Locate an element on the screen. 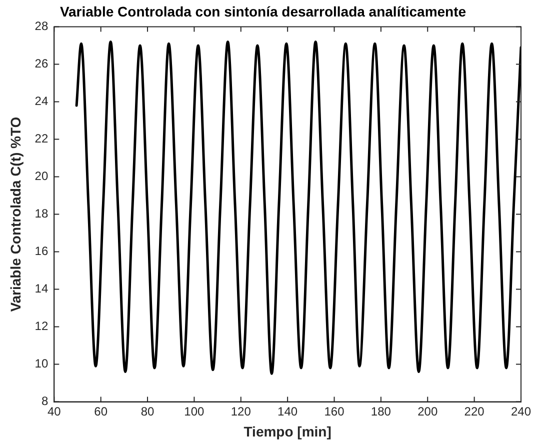 This screenshot has height=447, width=534. y-tick-label: 18 is located at coordinates (41, 213).